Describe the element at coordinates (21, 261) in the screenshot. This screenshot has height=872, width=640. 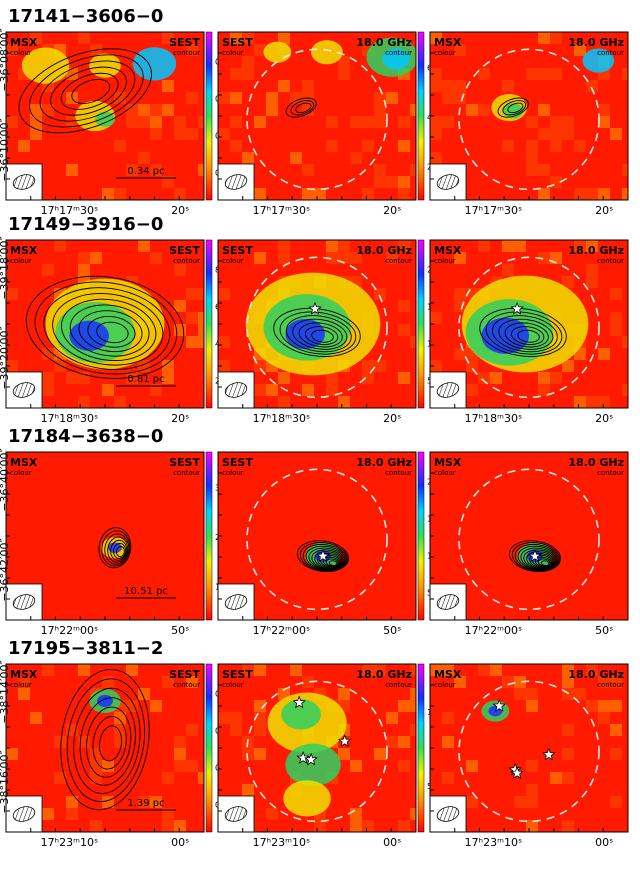
I see `panel-sublabel-left: colour` at that location.